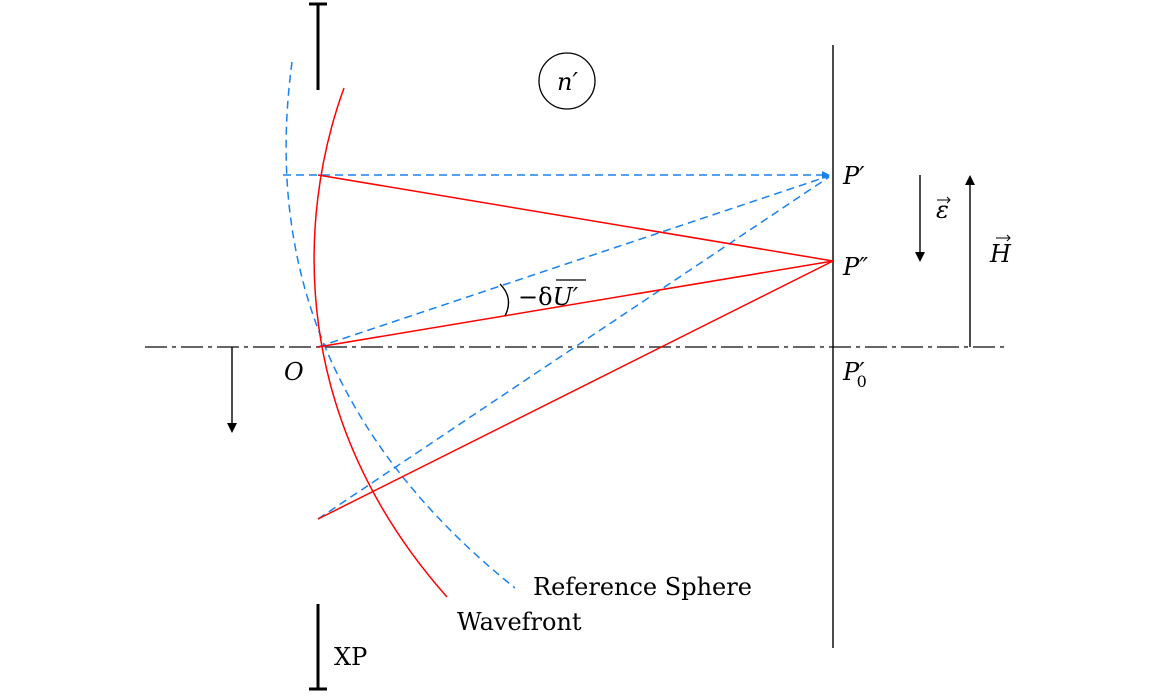  I want to click on wavefront-ray-upper, so click(575, 218).